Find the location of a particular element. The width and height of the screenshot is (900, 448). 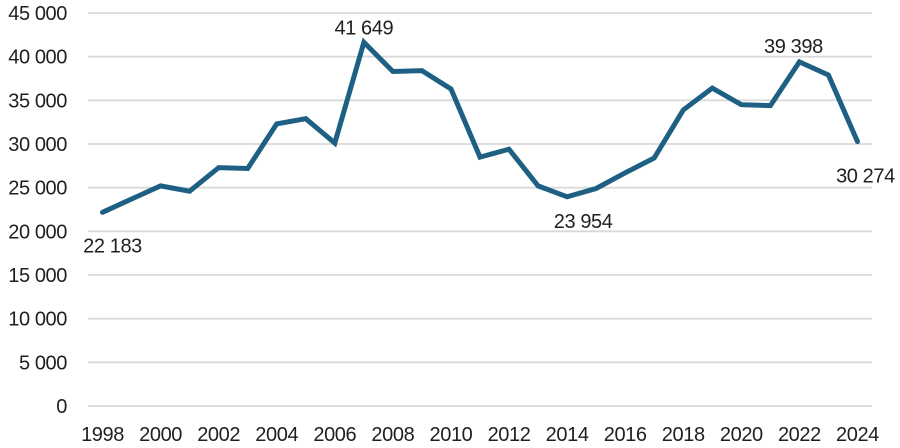

y-axis-tick-label: 40 000 is located at coordinates (37, 58).